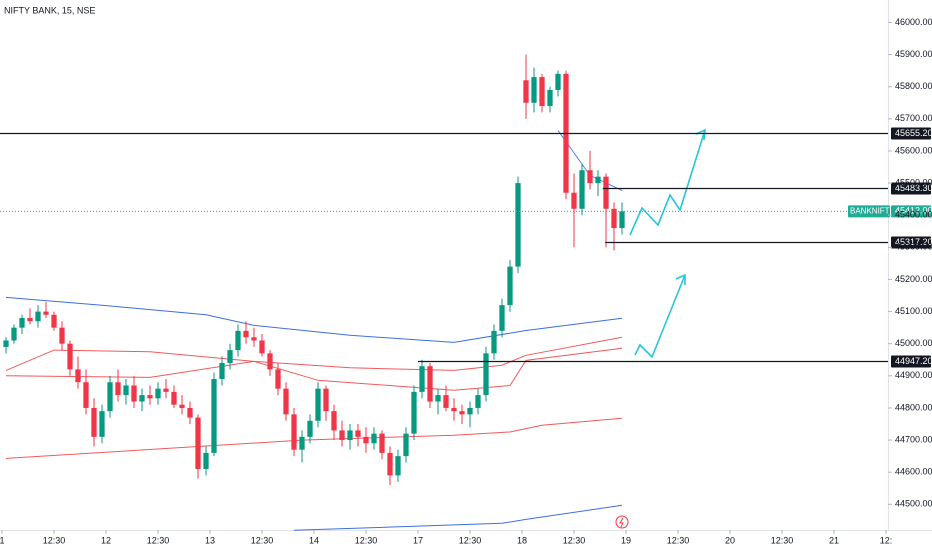  Describe the element at coordinates (667, 243) in the screenshot. I see `drawings` at that location.